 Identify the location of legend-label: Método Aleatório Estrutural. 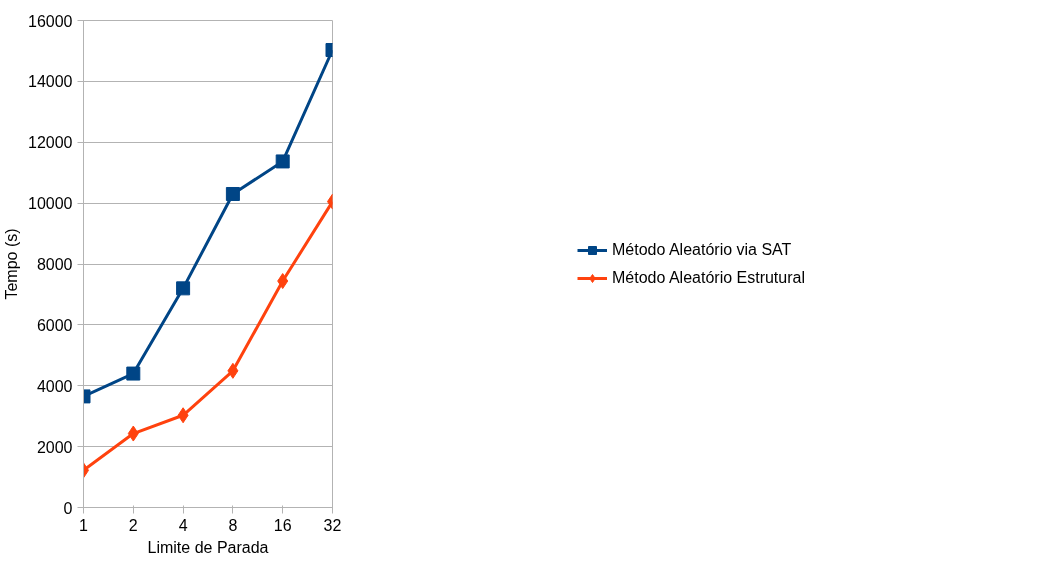
(708, 277).